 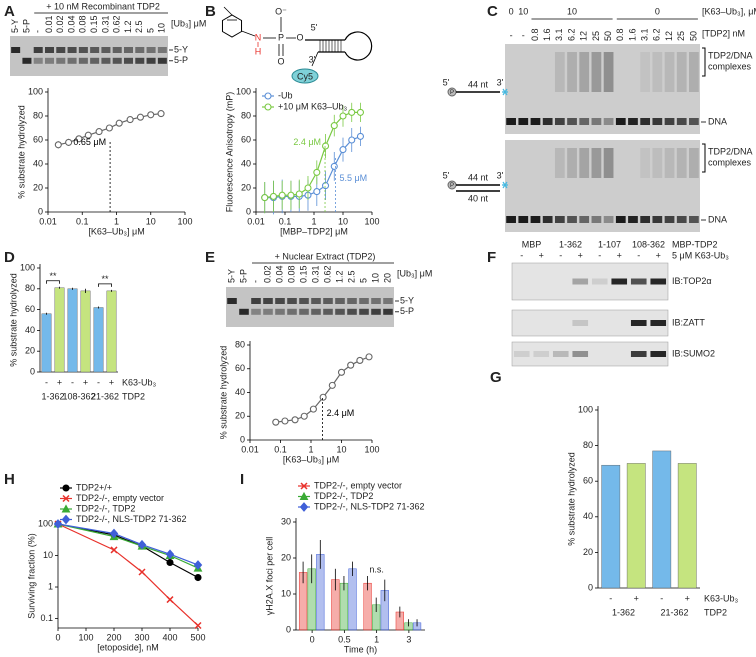 I want to click on phosphate-label: P, so click(x=452, y=186).